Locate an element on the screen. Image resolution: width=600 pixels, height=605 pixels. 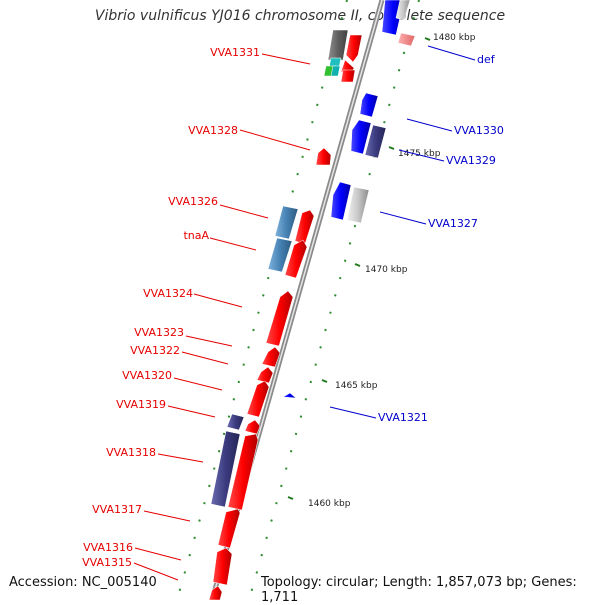
reverse-strand-genes is located at coordinates (349, 199).